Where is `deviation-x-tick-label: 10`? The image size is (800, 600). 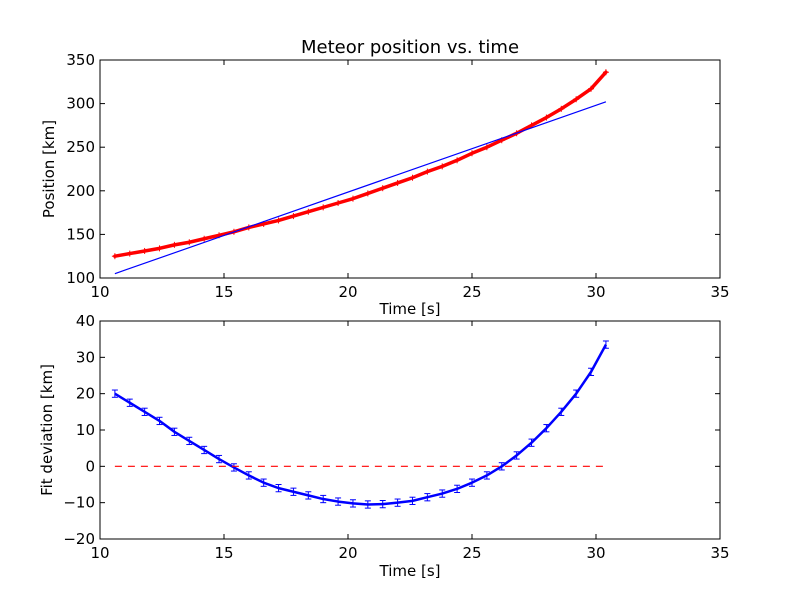 deviation-x-tick-label: 10 is located at coordinates (99, 553).